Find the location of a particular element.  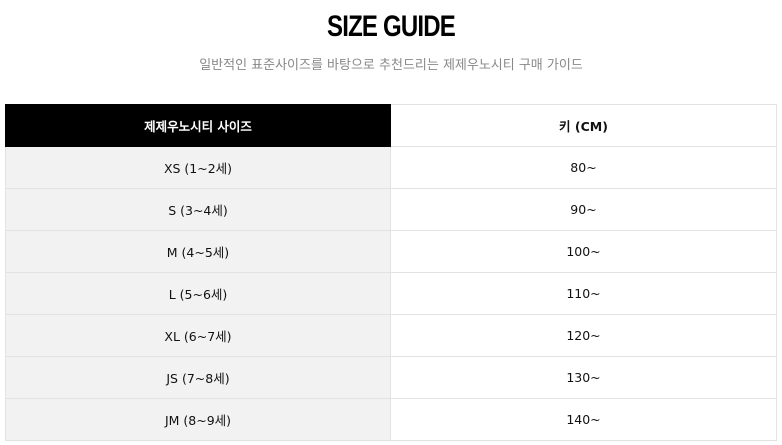

table-row: JM (8~9세) 140~ is located at coordinates (391, 419).